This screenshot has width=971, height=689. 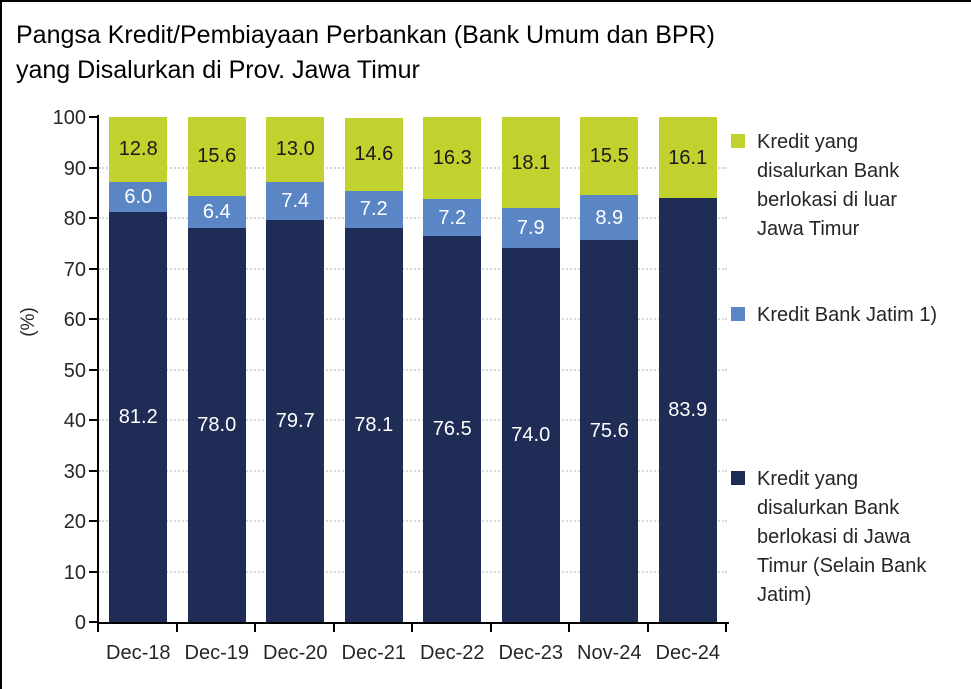 I want to click on data-label: 76.5, so click(x=452, y=428).